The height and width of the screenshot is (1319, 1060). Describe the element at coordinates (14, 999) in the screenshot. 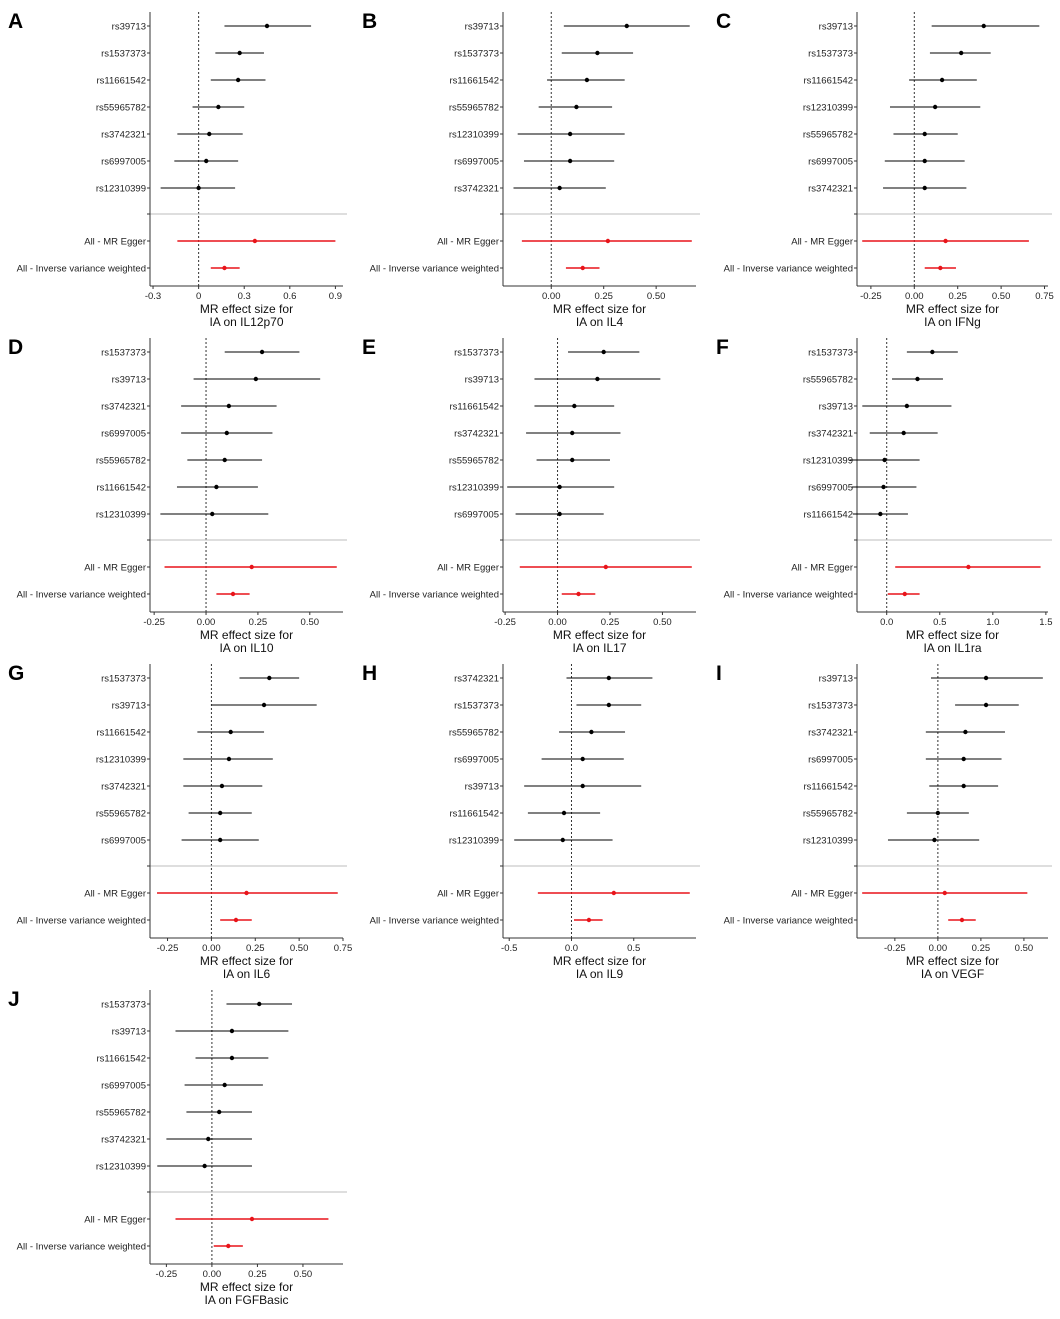

I see `panel-letter: J` at that location.